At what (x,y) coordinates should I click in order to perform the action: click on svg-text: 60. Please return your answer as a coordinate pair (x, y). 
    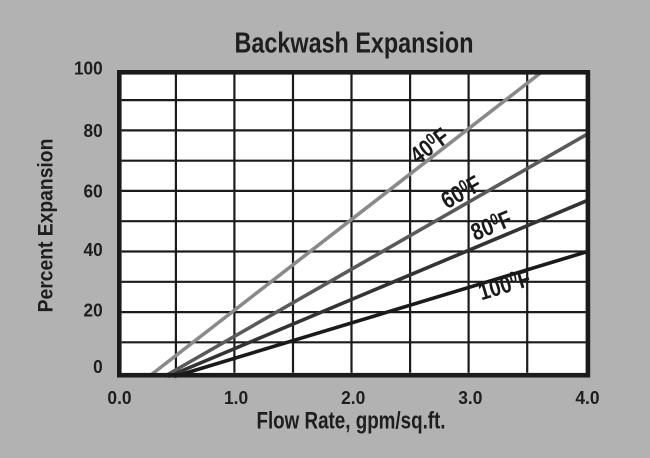
    Looking at the image, I should click on (93, 191).